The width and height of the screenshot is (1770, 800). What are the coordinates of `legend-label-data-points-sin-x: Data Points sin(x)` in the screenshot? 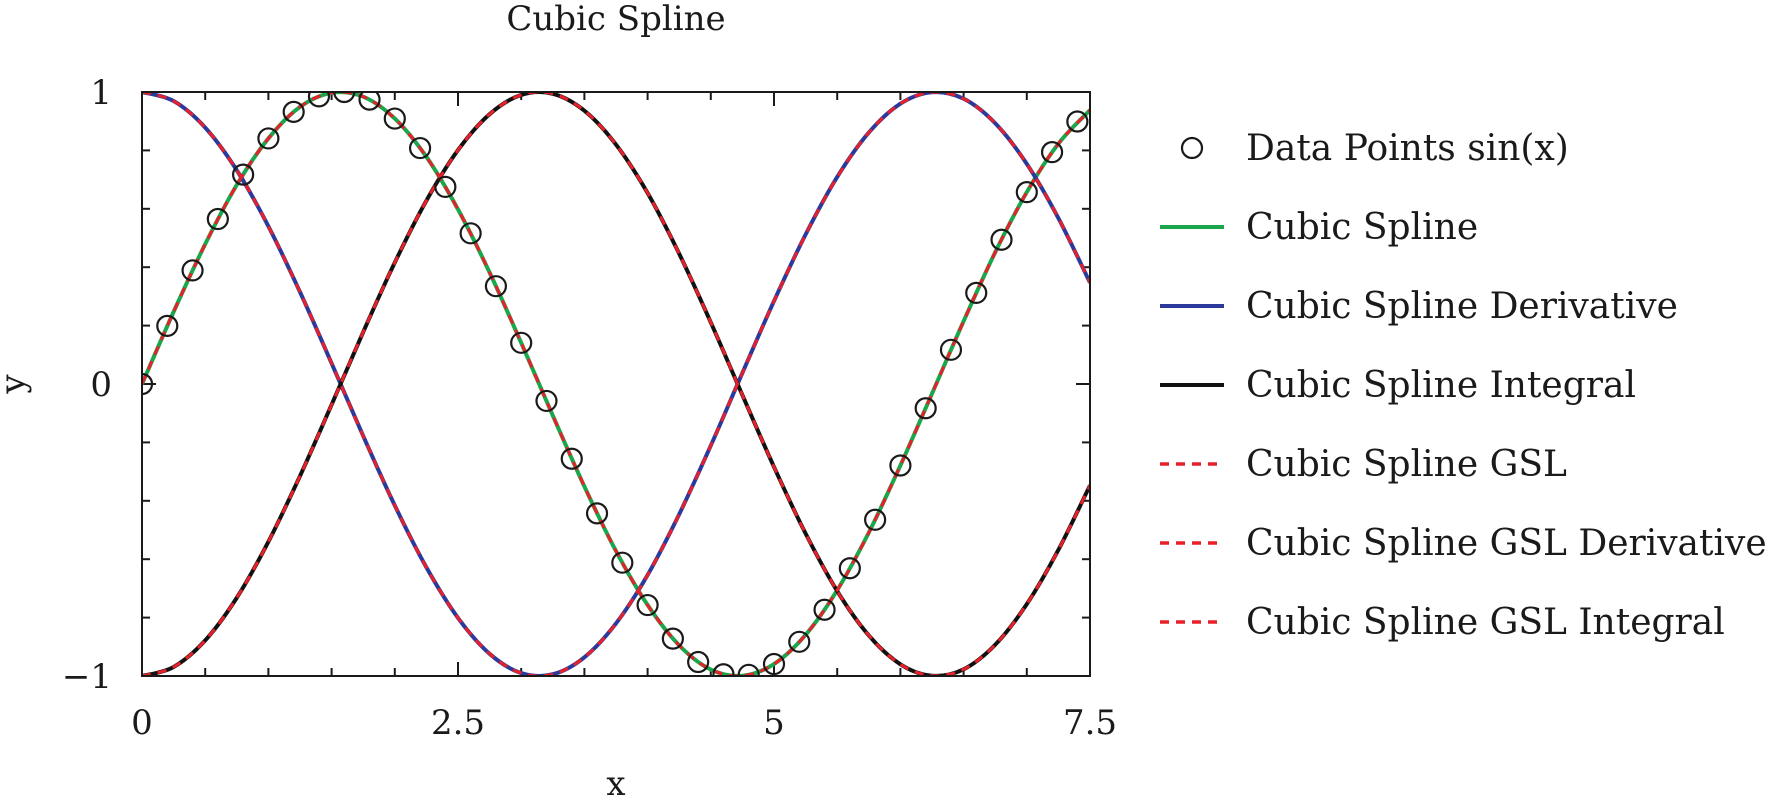 It's located at (1407, 148).